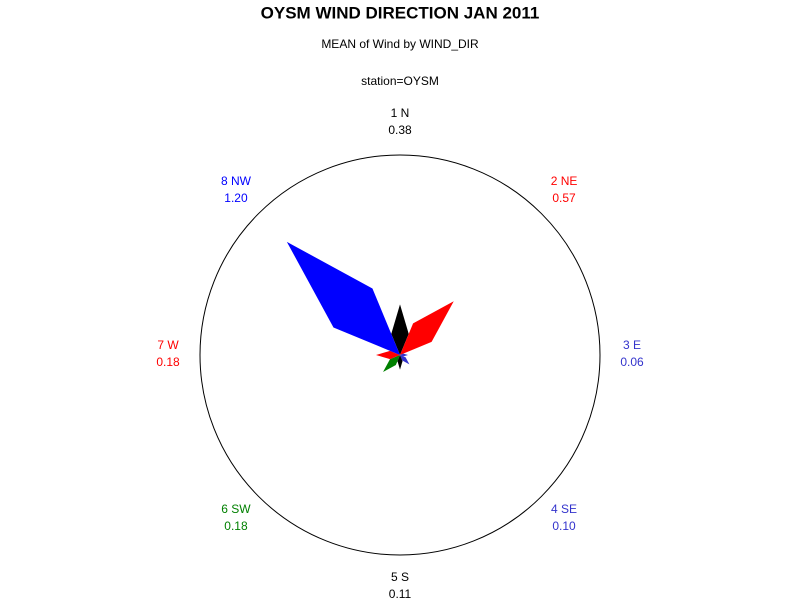  What do you see at coordinates (564, 509) in the screenshot?
I see `slice-label: 4 SE` at bounding box center [564, 509].